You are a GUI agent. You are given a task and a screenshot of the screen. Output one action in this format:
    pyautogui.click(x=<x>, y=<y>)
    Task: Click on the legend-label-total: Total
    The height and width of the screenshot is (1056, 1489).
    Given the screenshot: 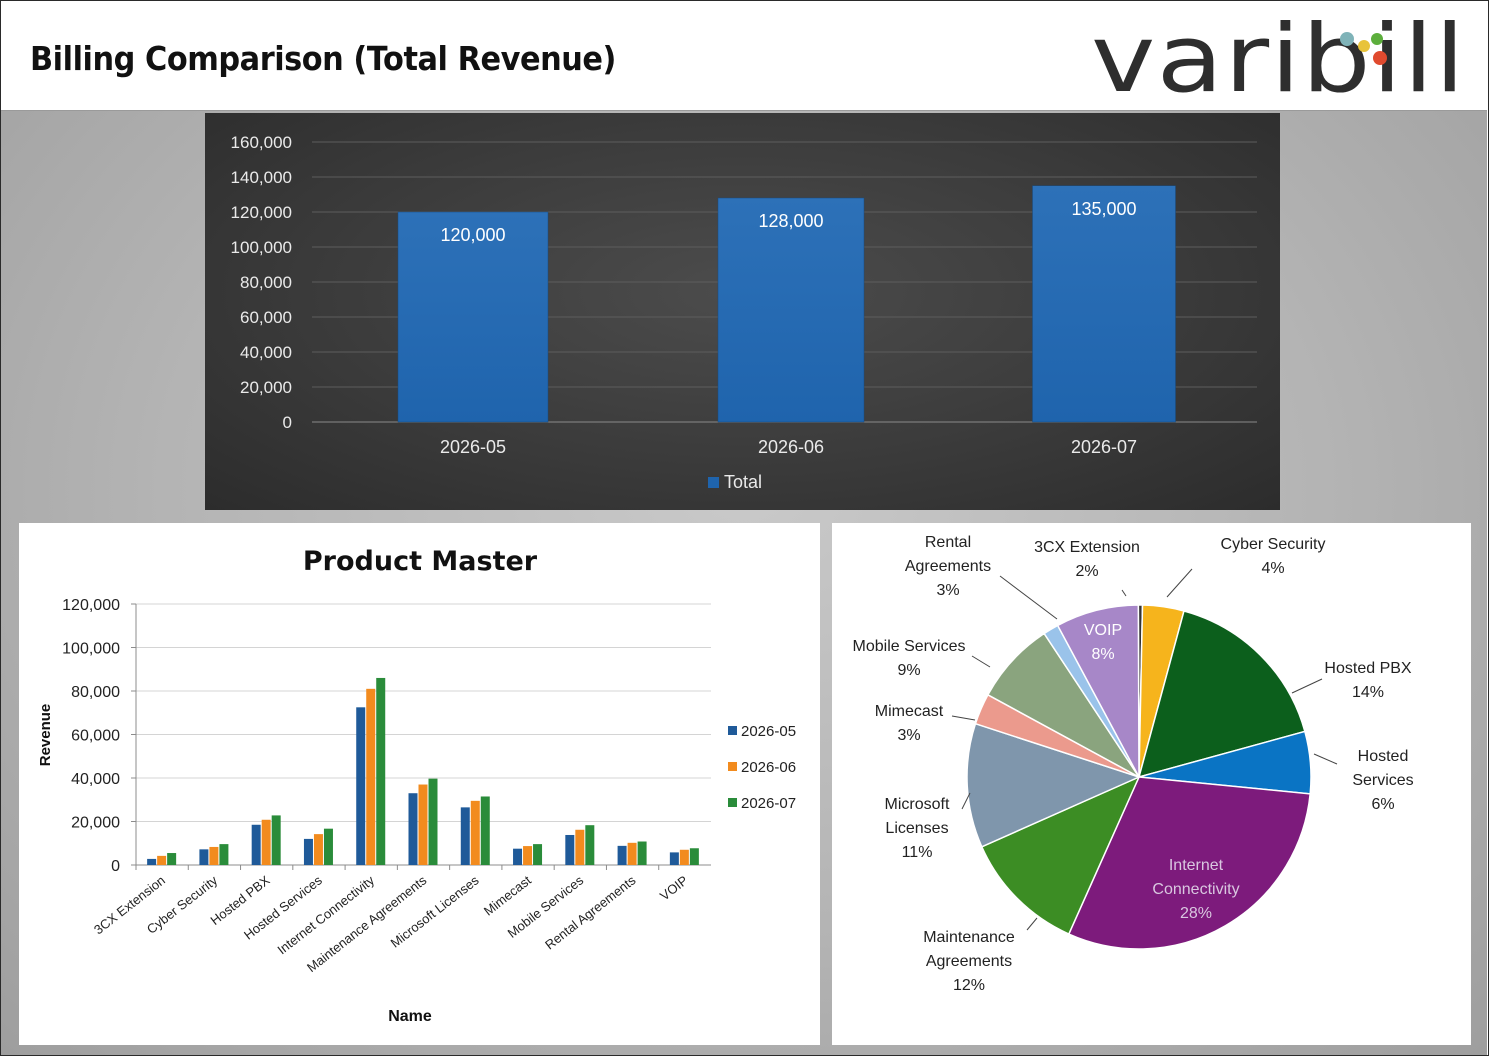 What is the action you would take?
    pyautogui.click(x=743, y=482)
    